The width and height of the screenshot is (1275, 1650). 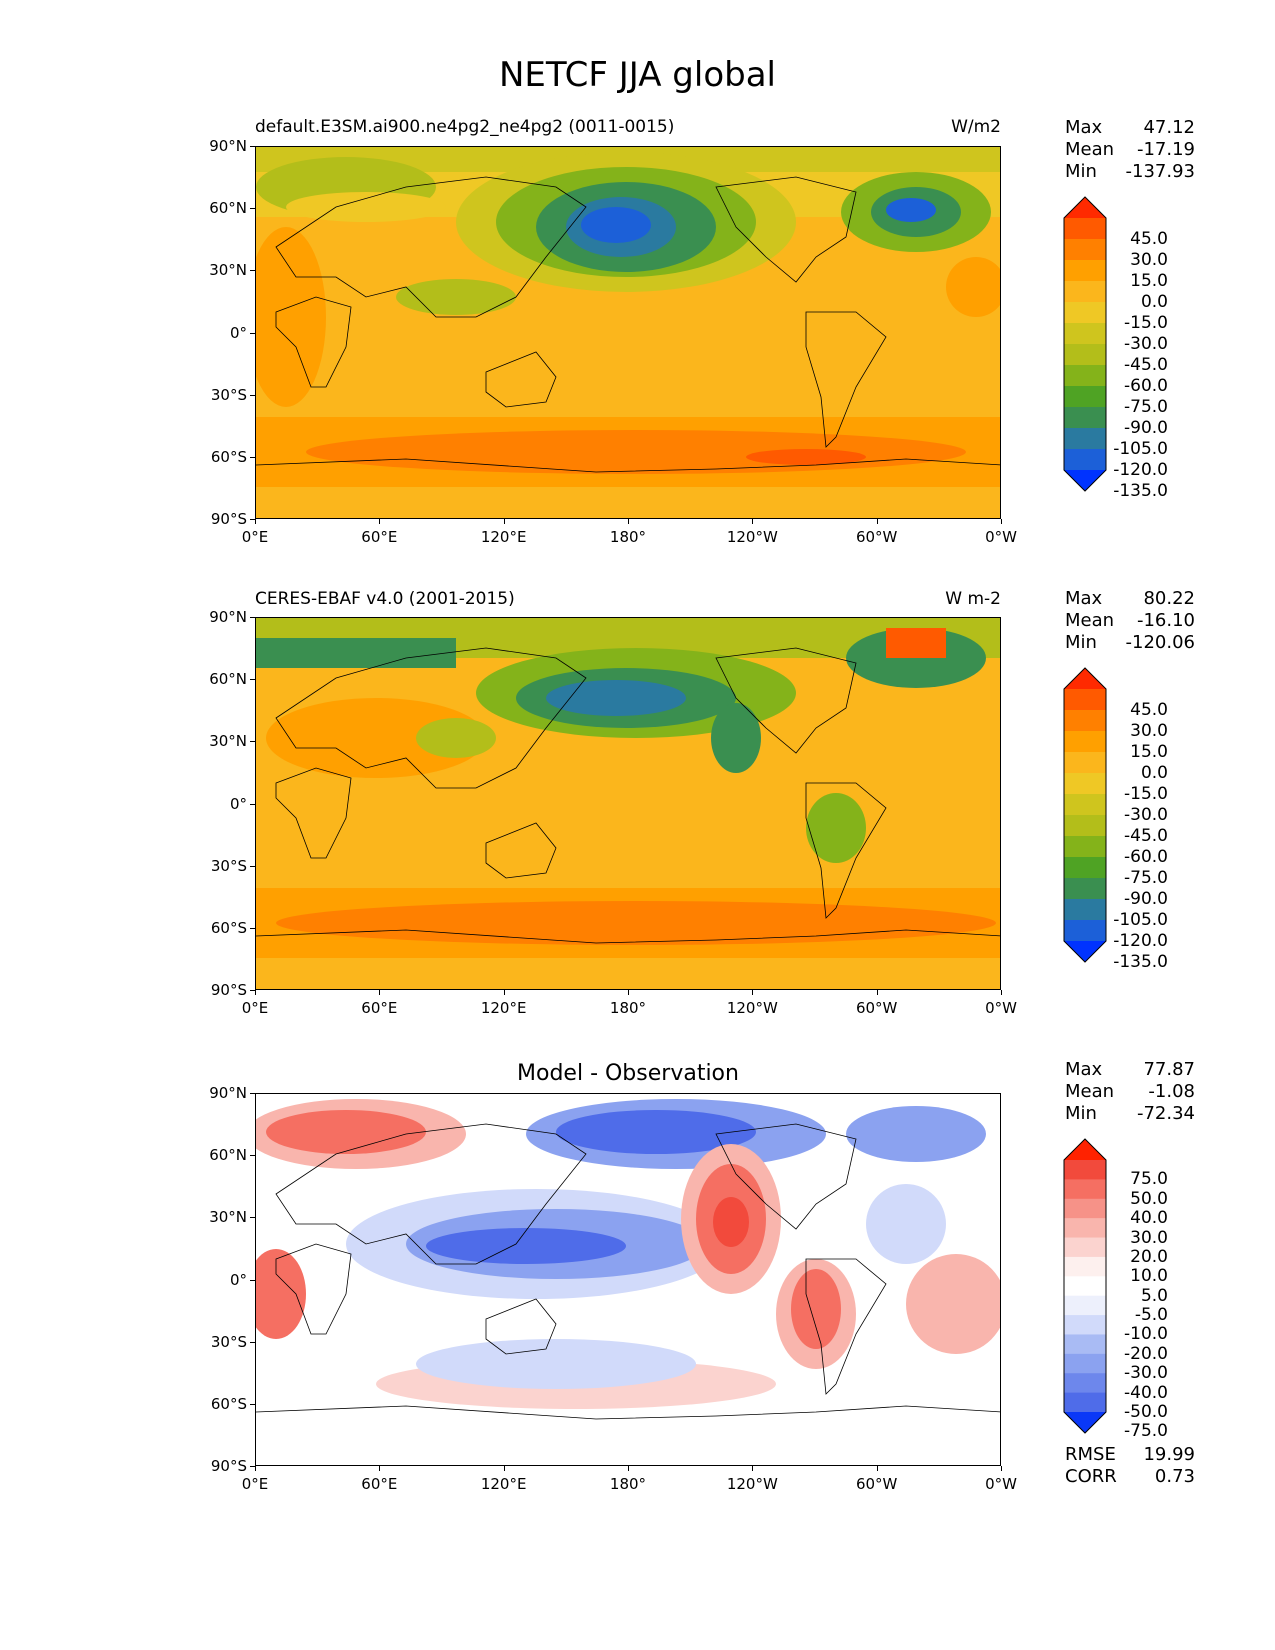 What do you see at coordinates (1174, 1476) in the screenshot?
I see `corr-value: 0.73` at bounding box center [1174, 1476].